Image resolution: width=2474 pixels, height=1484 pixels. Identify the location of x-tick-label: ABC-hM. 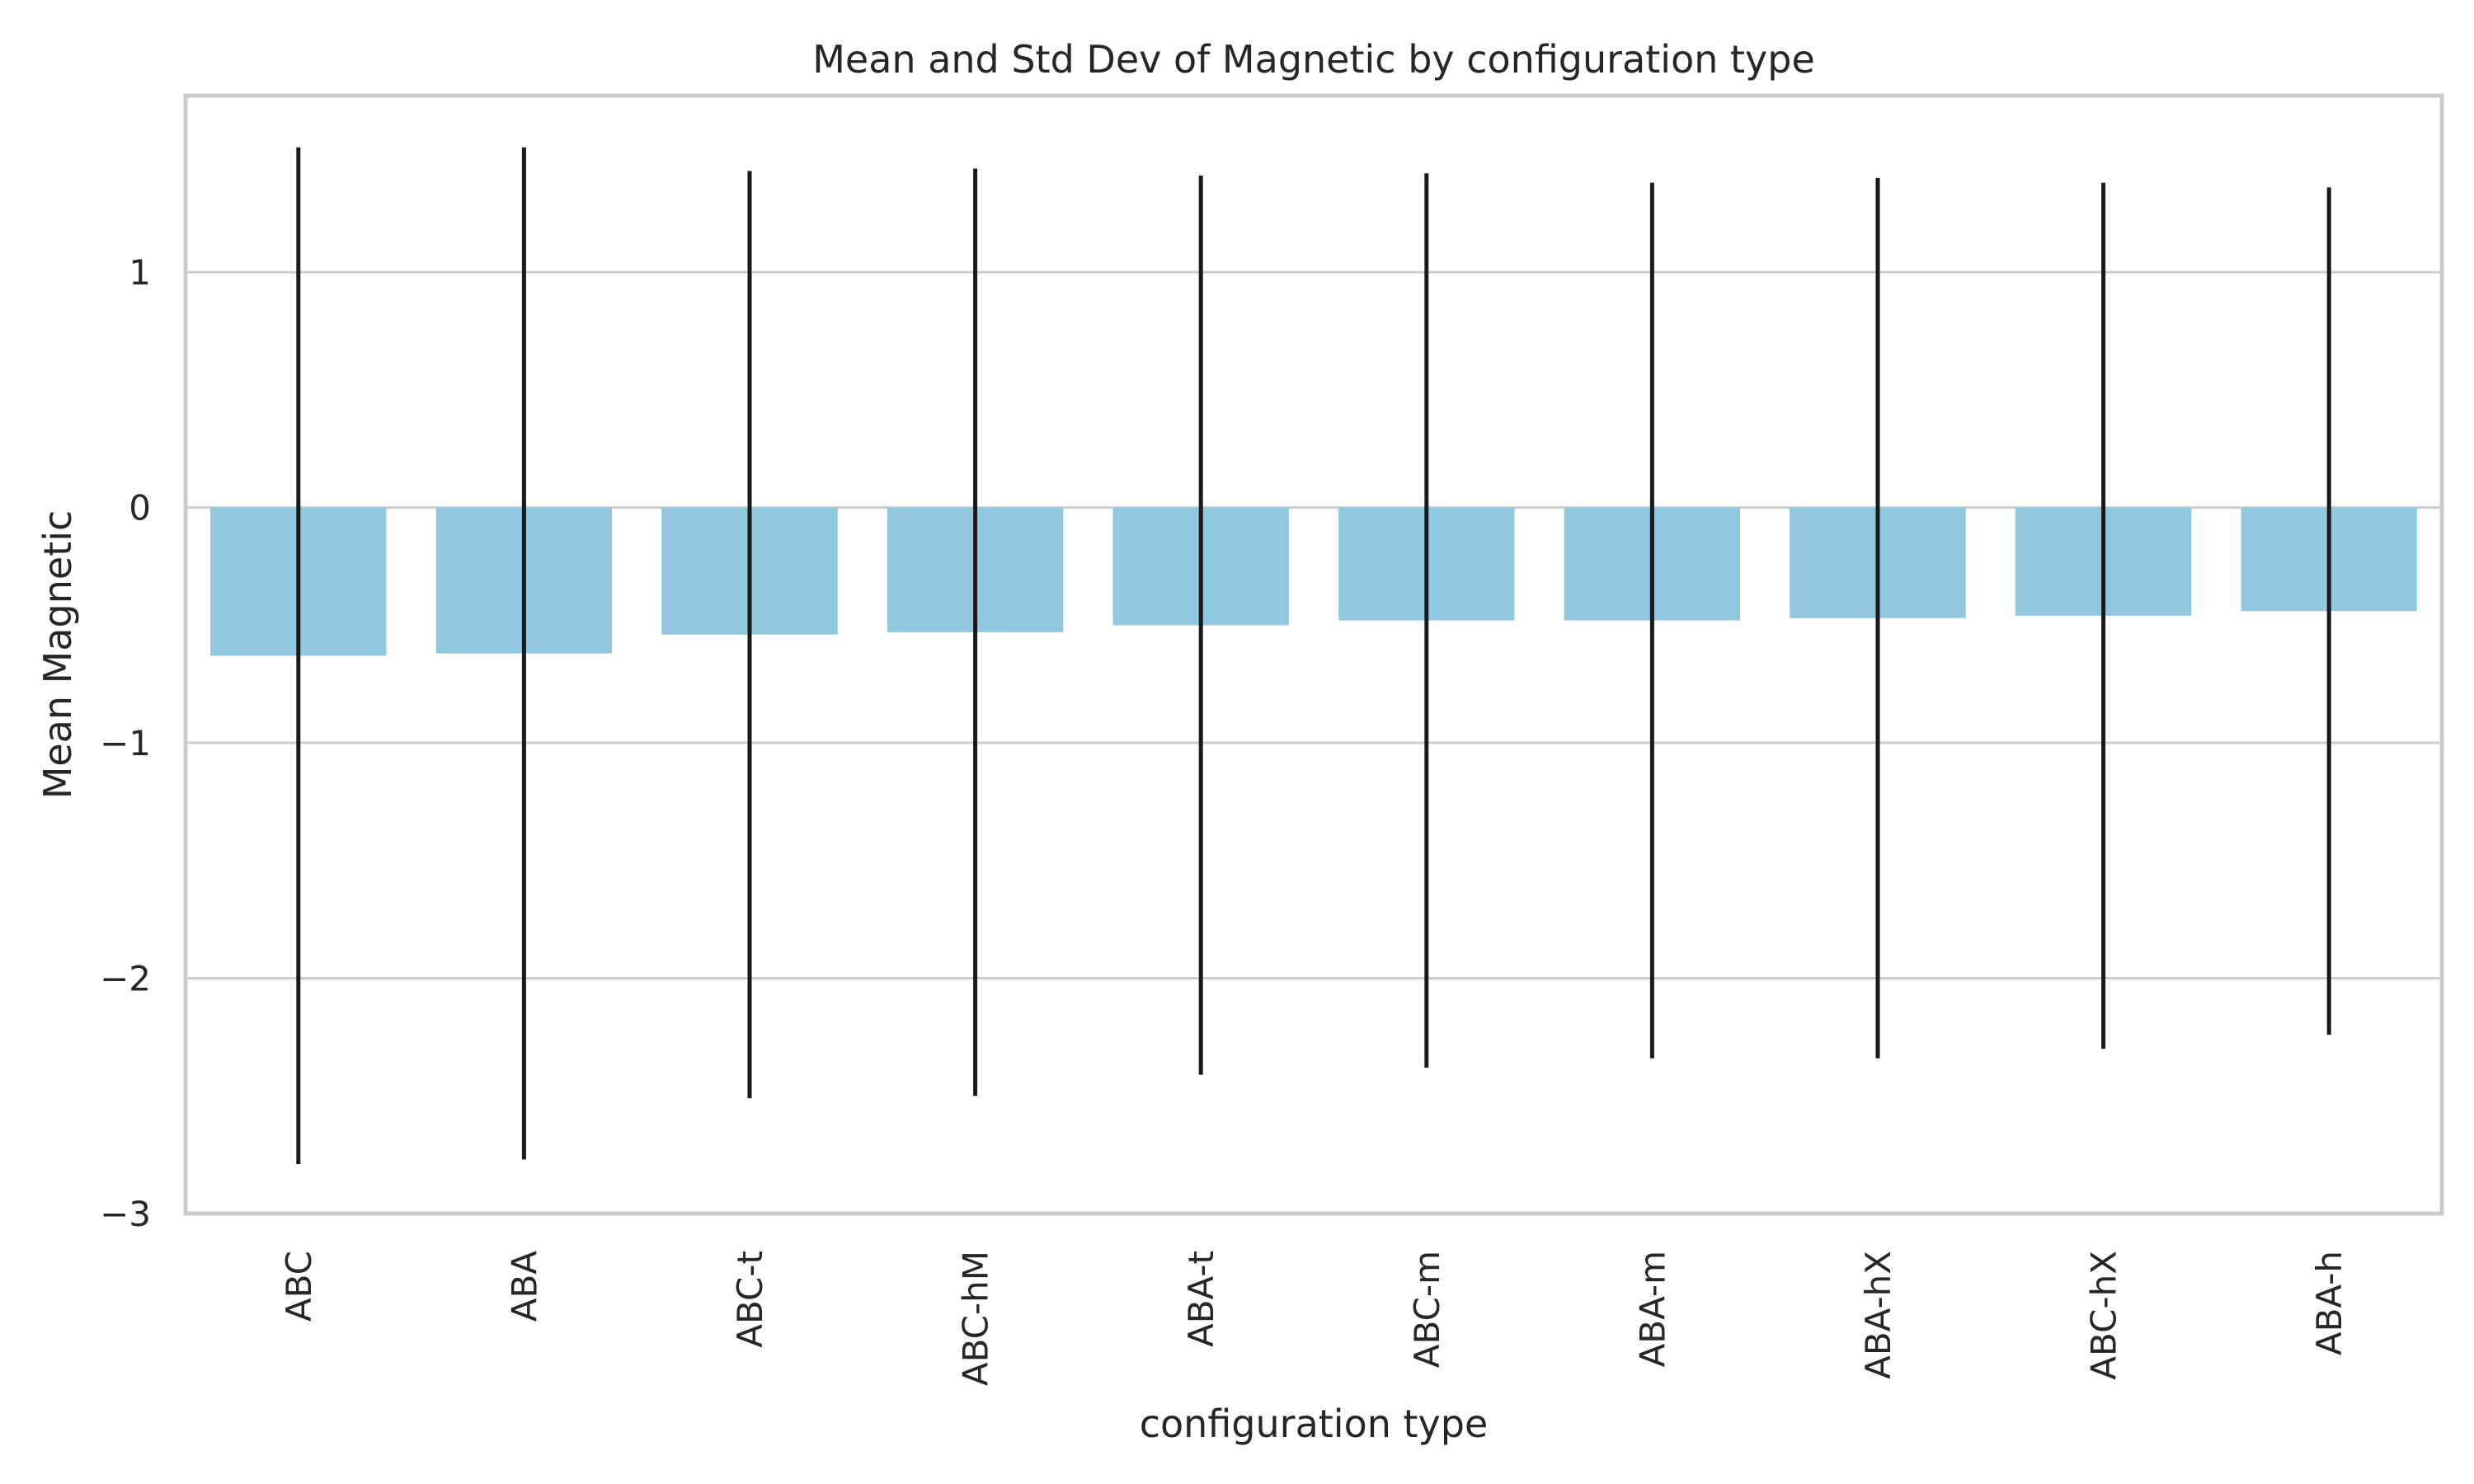
(976, 1318).